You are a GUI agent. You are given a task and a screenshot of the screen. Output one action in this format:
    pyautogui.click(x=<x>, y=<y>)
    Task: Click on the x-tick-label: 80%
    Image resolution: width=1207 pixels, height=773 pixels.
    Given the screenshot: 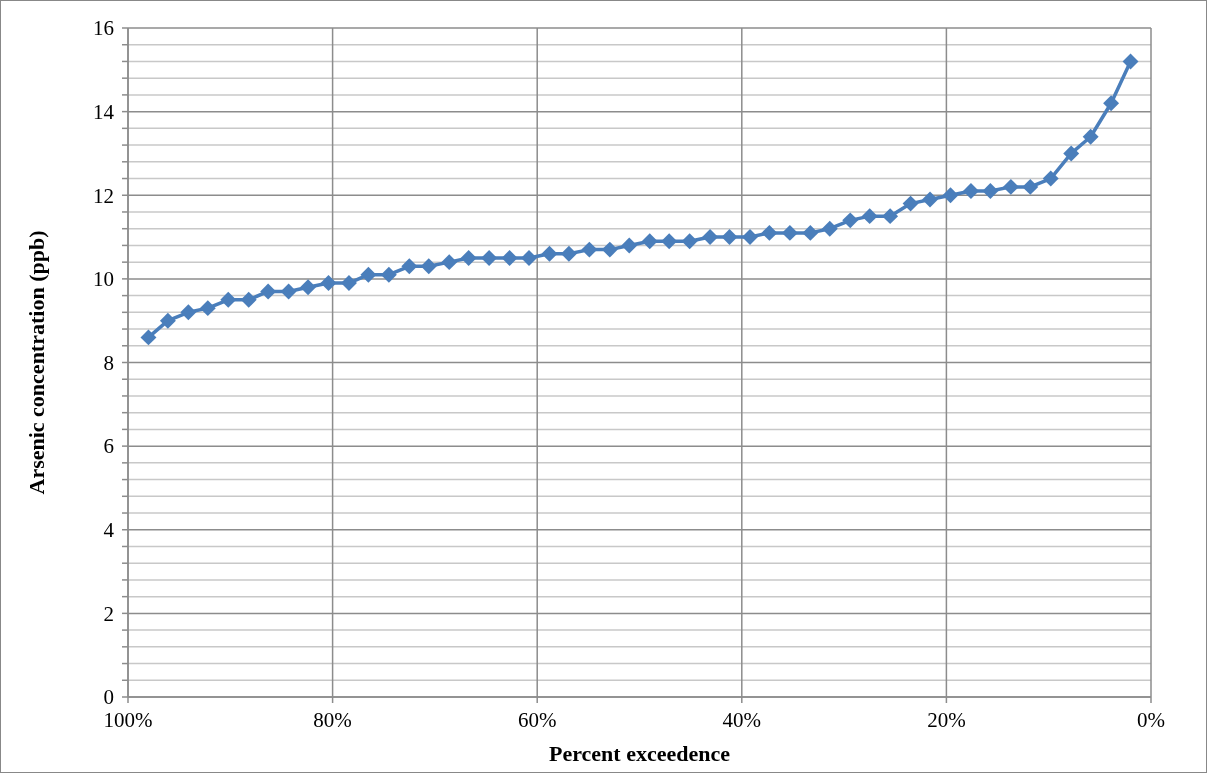 What is the action you would take?
    pyautogui.click(x=332, y=720)
    